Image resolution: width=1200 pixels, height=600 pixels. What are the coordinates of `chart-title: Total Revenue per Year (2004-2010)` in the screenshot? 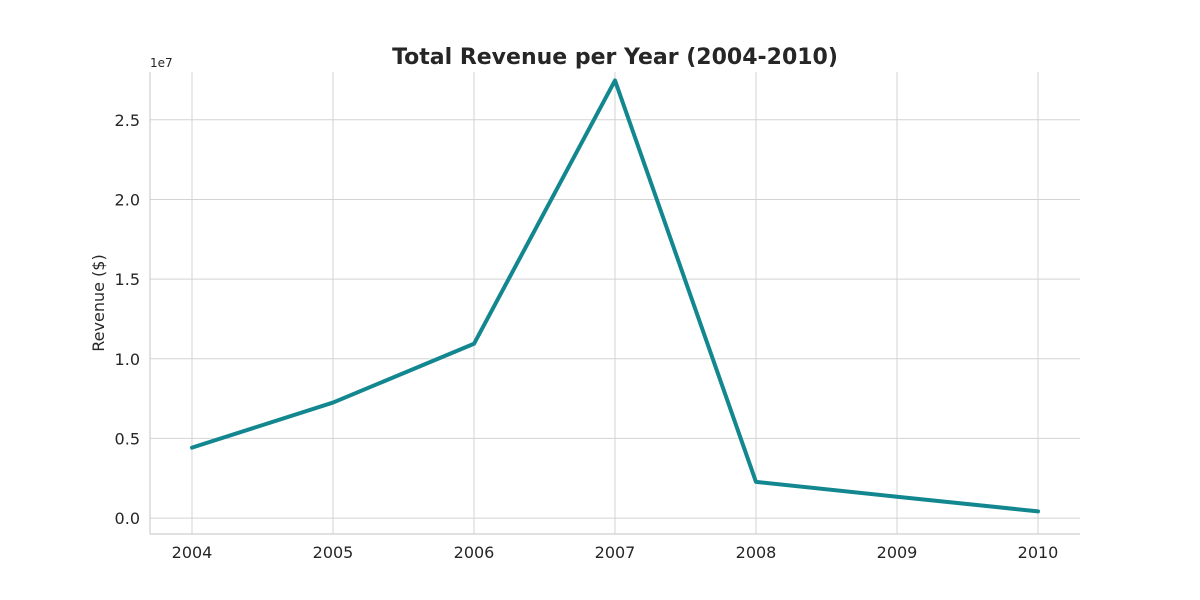 It's located at (615, 57).